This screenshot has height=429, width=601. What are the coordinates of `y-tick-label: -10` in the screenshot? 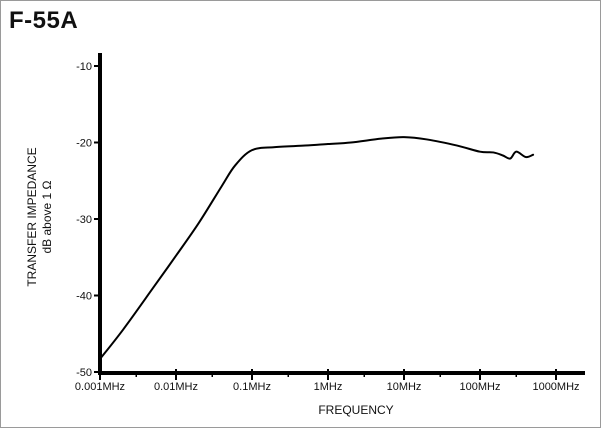 It's located at (84, 67).